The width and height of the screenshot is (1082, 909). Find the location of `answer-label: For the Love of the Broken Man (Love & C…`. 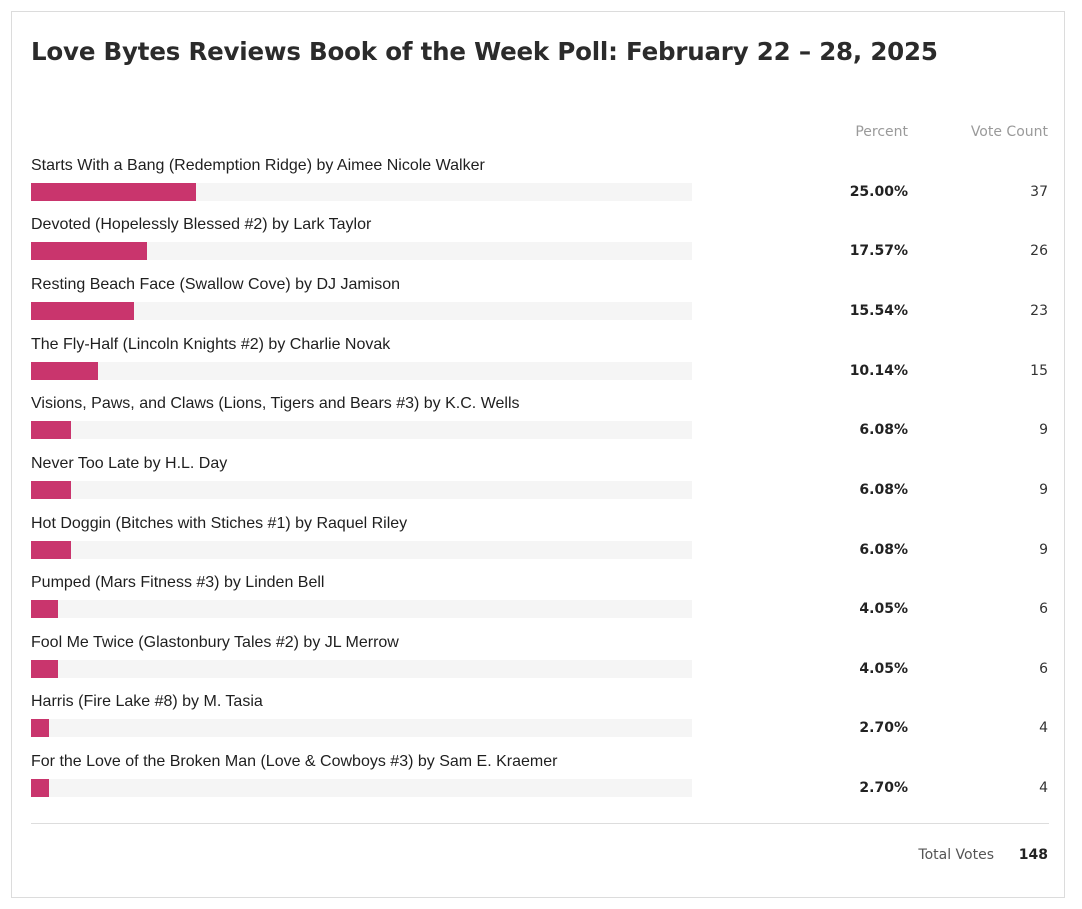

answer-label: For the Love of the Broken Man (Love & C… is located at coordinates (294, 761).